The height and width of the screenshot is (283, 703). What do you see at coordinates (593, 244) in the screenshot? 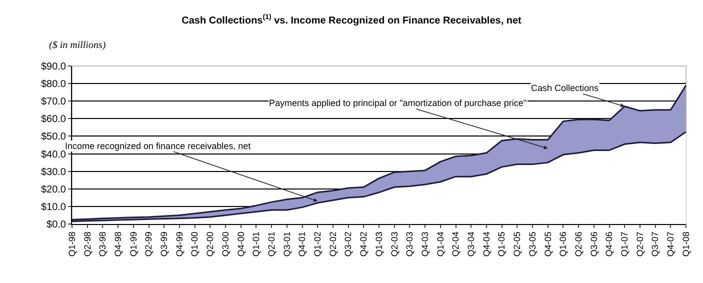
I see `x-tick-label: Q3-06` at bounding box center [593, 244].